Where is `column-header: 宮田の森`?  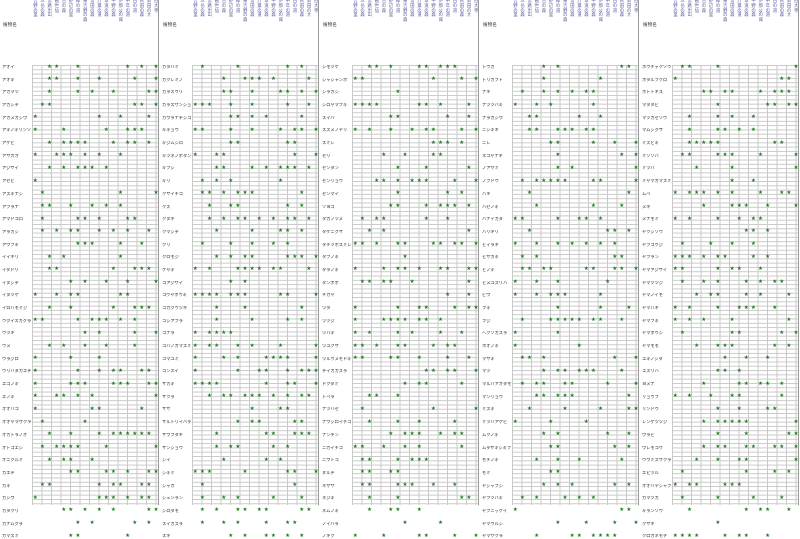
column-header: 宮田の森 is located at coordinates (252, 9).